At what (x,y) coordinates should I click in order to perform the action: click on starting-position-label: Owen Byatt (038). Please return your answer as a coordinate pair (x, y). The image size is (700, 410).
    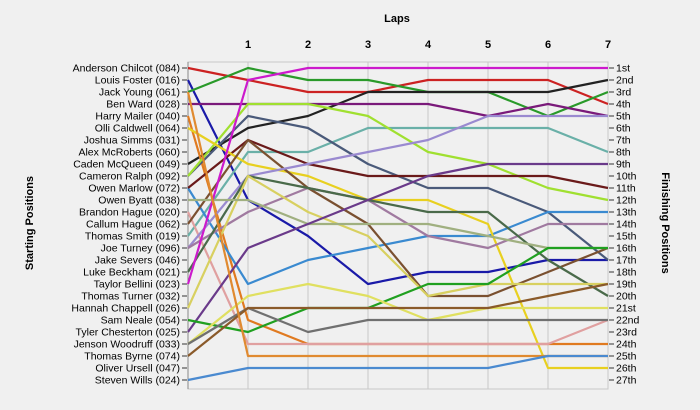
    Looking at the image, I should click on (139, 201).